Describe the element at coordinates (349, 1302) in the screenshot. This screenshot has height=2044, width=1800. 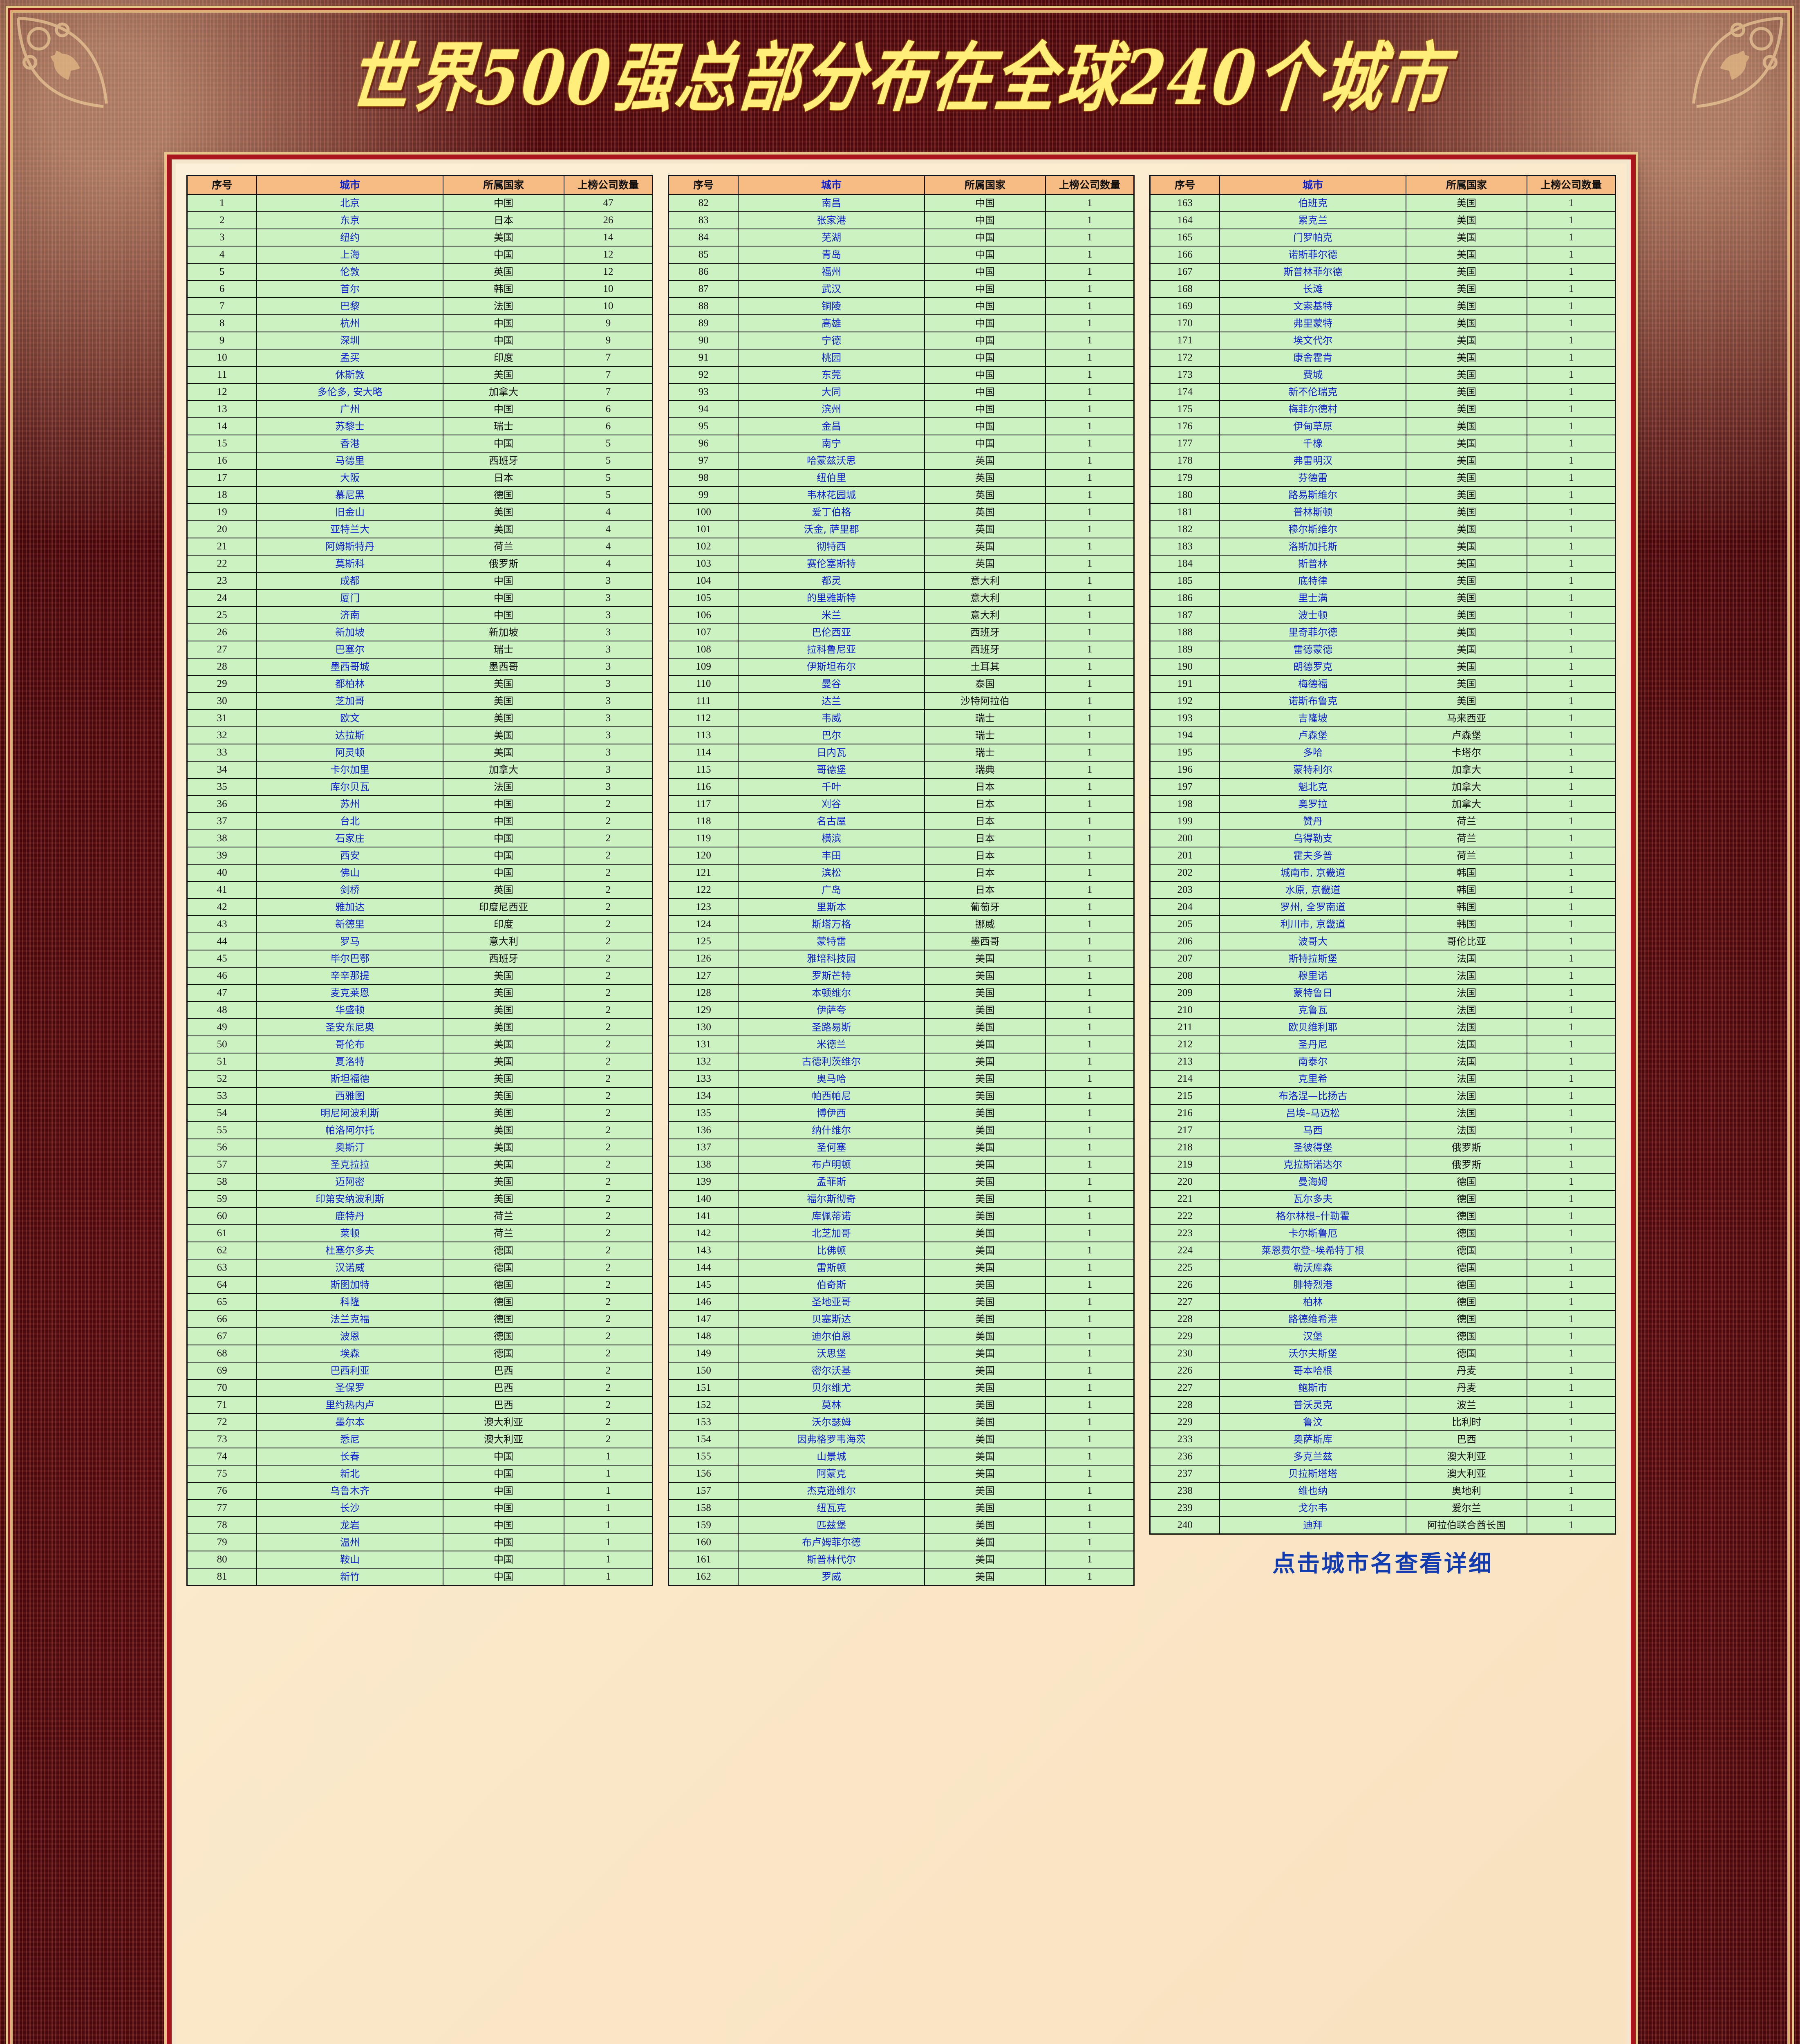
I see `cell-city: 科隆` at that location.